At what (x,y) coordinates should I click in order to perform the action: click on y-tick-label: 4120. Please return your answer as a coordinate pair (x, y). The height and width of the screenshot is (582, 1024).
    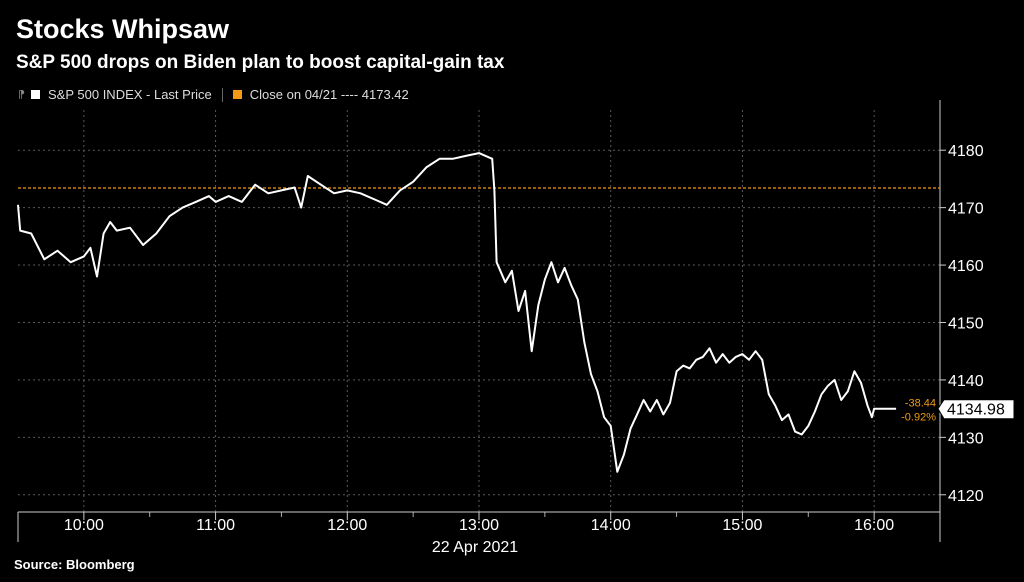
    Looking at the image, I should click on (966, 496).